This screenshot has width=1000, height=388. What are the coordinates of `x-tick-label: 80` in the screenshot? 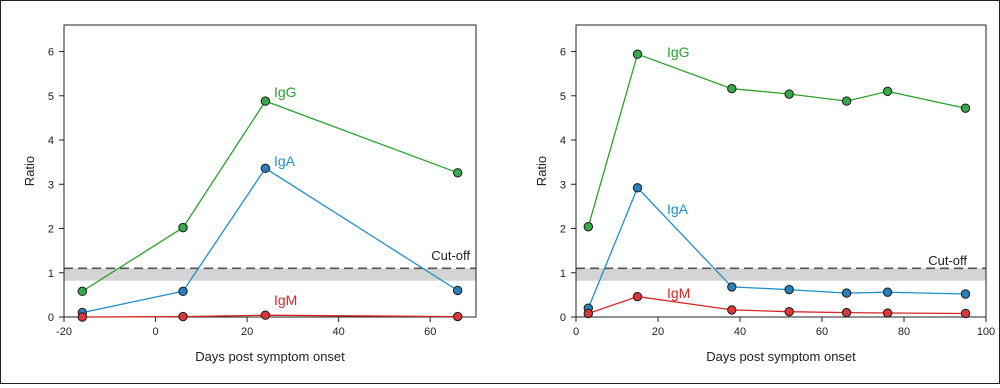 It's located at (904, 332).